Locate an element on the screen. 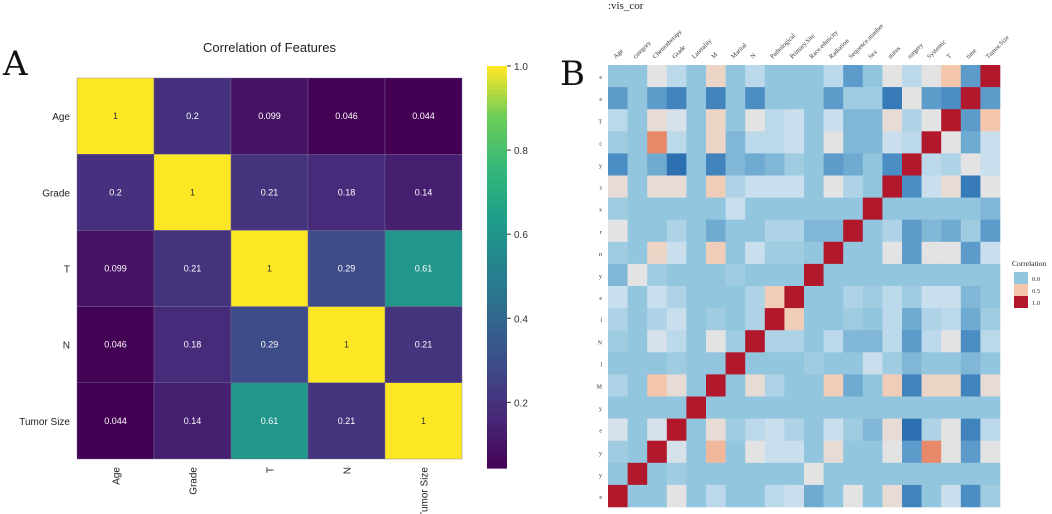 The width and height of the screenshot is (1052, 514). legend-swatch is located at coordinates (1021, 290).